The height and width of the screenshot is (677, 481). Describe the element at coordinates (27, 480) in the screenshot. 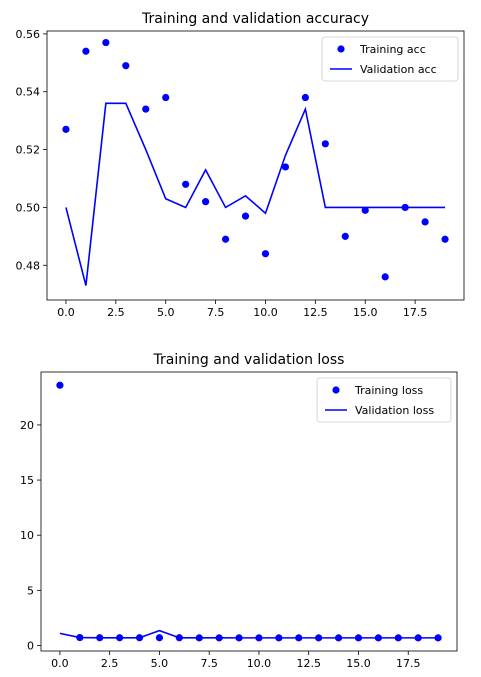

I see `y-tick-label: 15` at that location.